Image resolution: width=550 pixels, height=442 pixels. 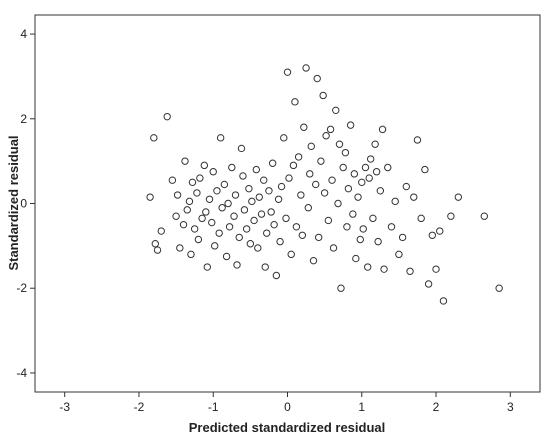 I want to click on y-axis: -4 -2 0 2 4, so click(x=25, y=203).